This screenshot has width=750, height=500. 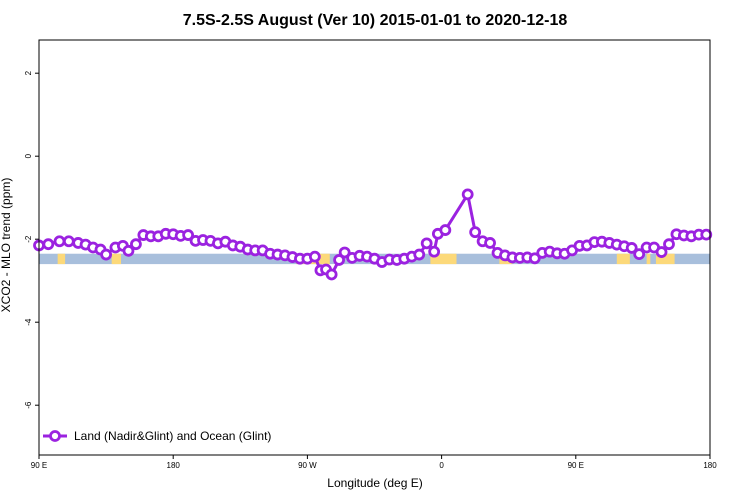 I want to click on x-tick-label: 0, so click(x=441, y=465).